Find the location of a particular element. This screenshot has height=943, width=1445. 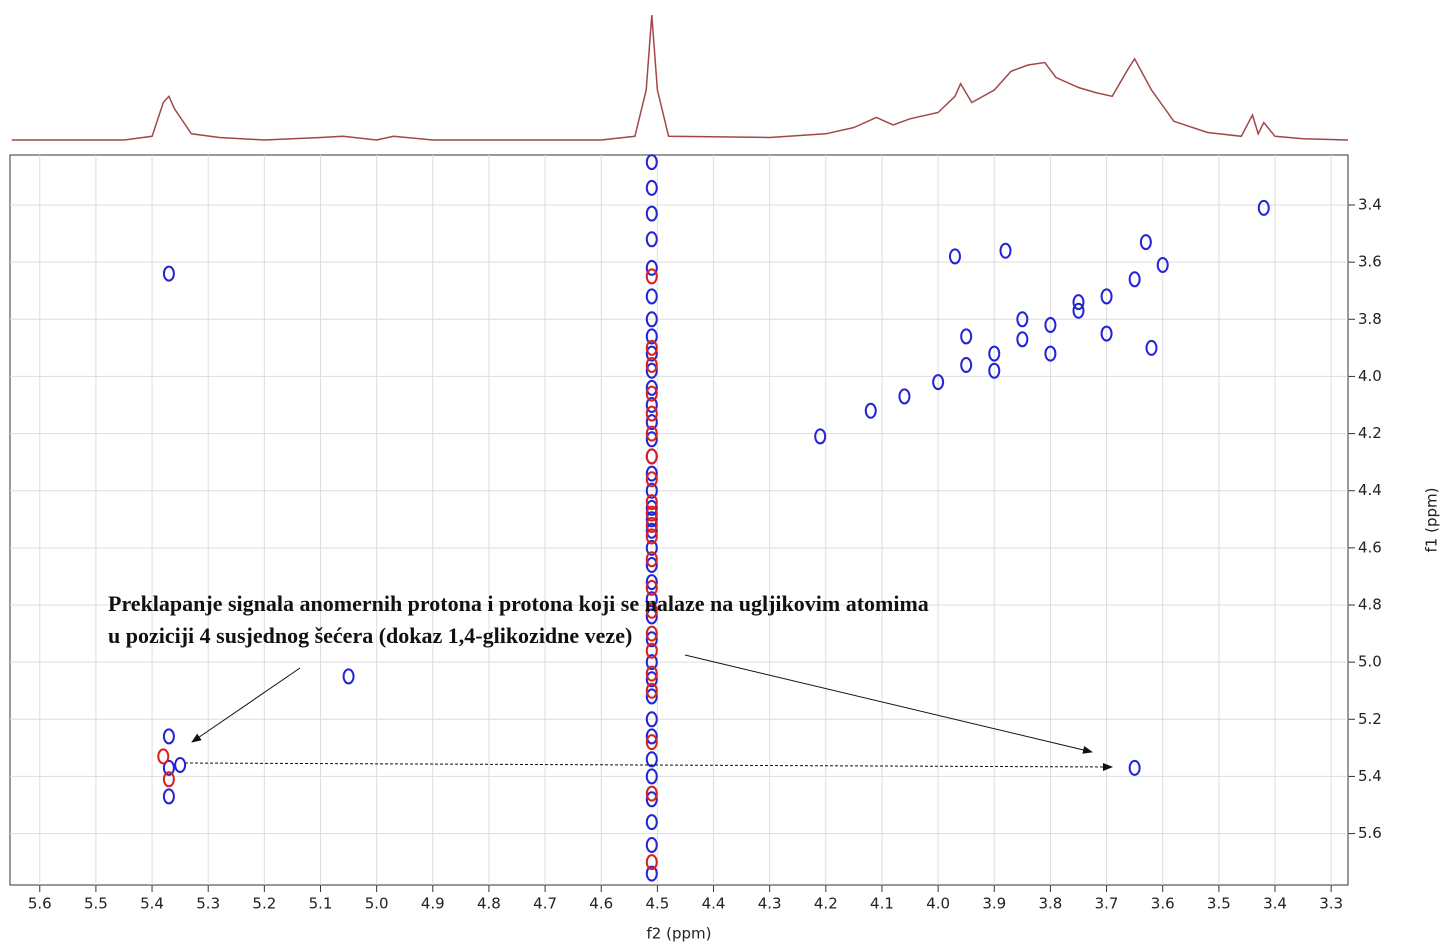

x-tick-label: 5.2 is located at coordinates (264, 904).